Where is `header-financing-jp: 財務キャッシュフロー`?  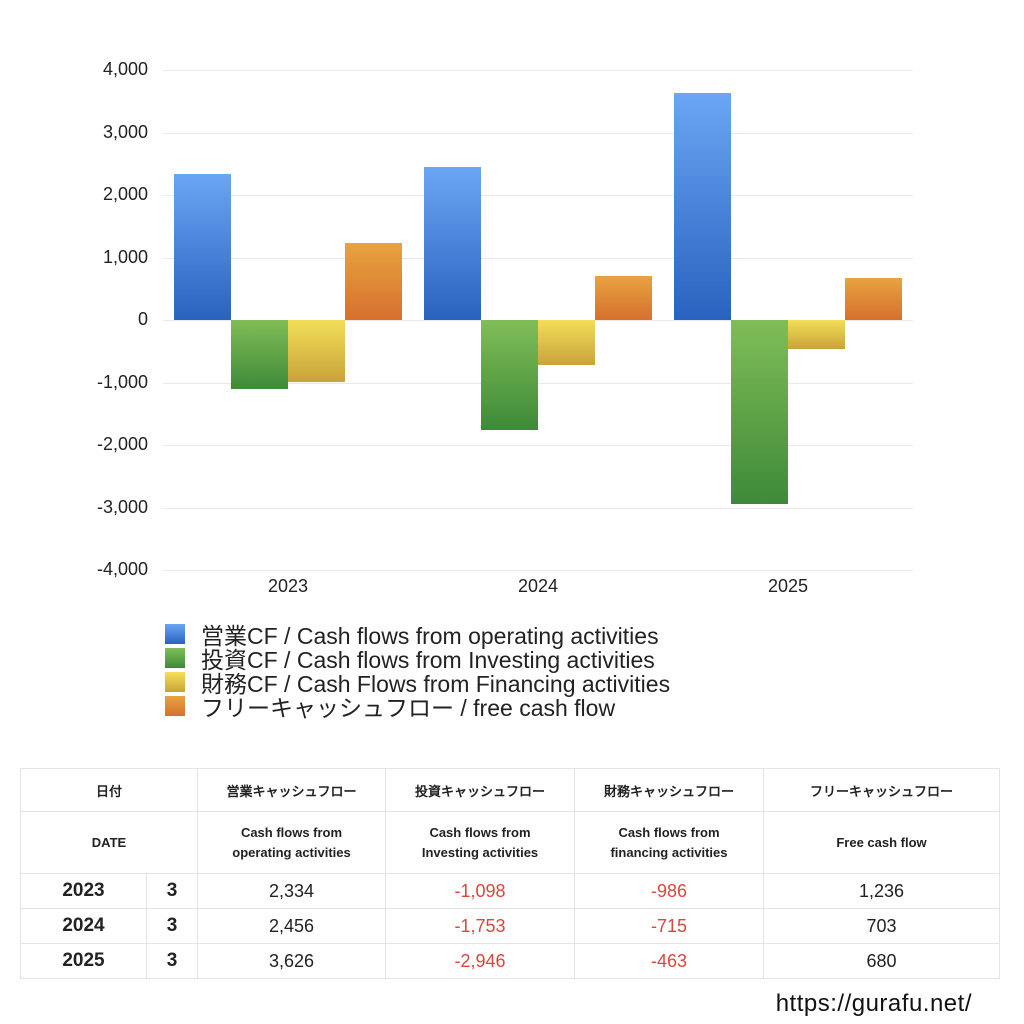
header-financing-jp: 財務キャッシュフロー is located at coordinates (669, 790).